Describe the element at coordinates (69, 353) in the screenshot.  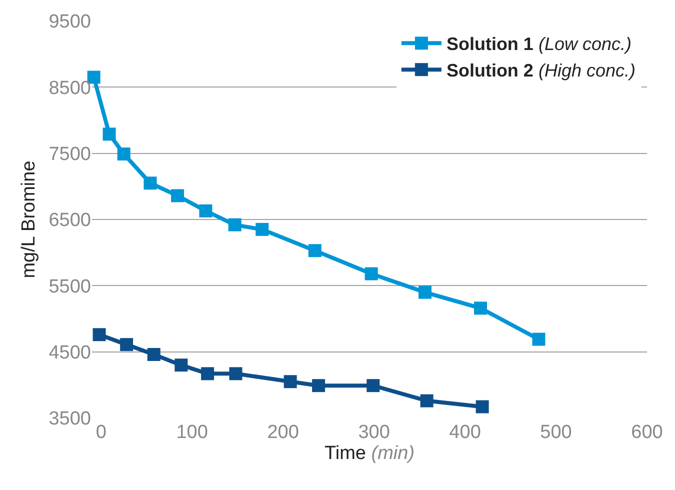
I see `y-tick-label: 4500` at that location.